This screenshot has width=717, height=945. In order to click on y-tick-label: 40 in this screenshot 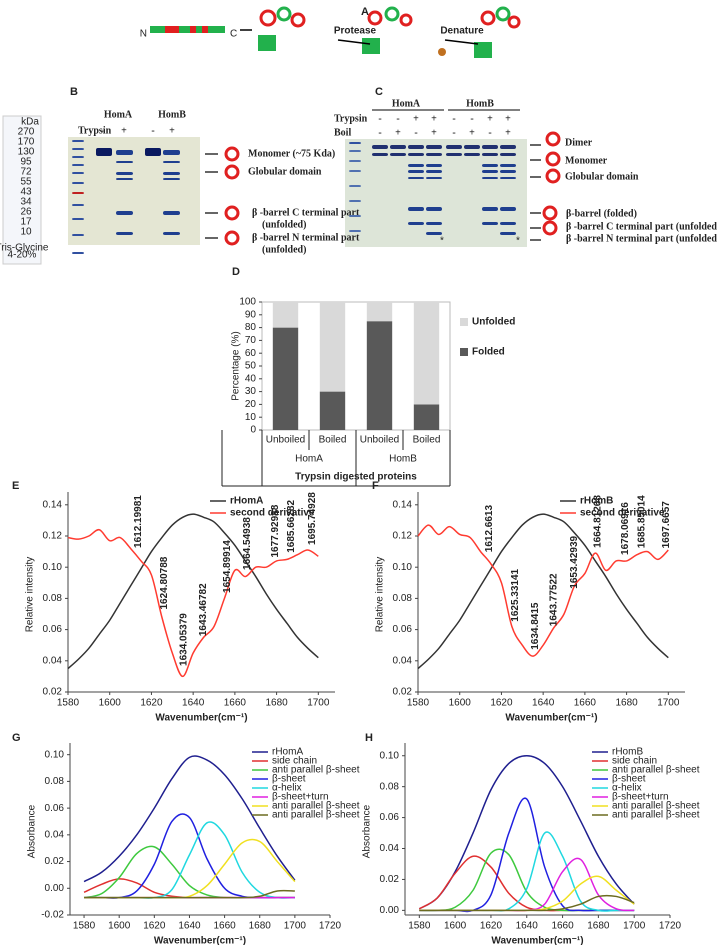, I will do `click(251, 378)`.